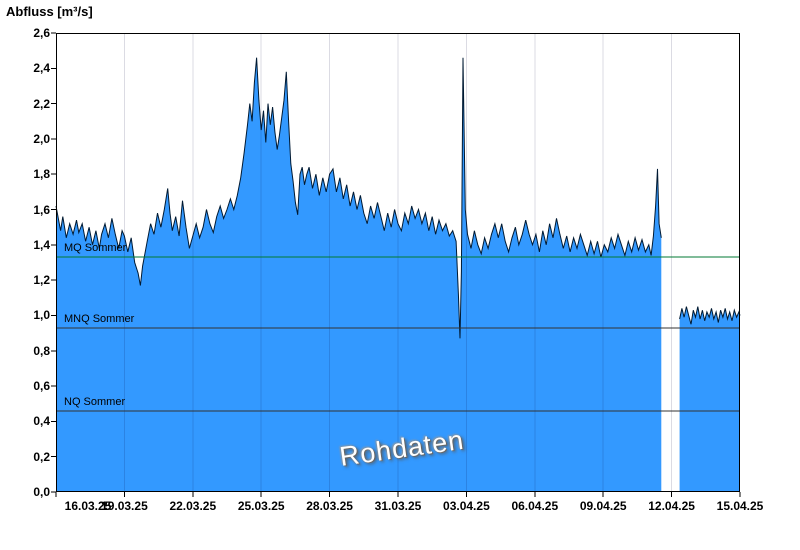 This screenshot has width=800, height=550. Describe the element at coordinates (99, 318) in the screenshot. I see `reference-line-label: MNQ Sommer` at that location.